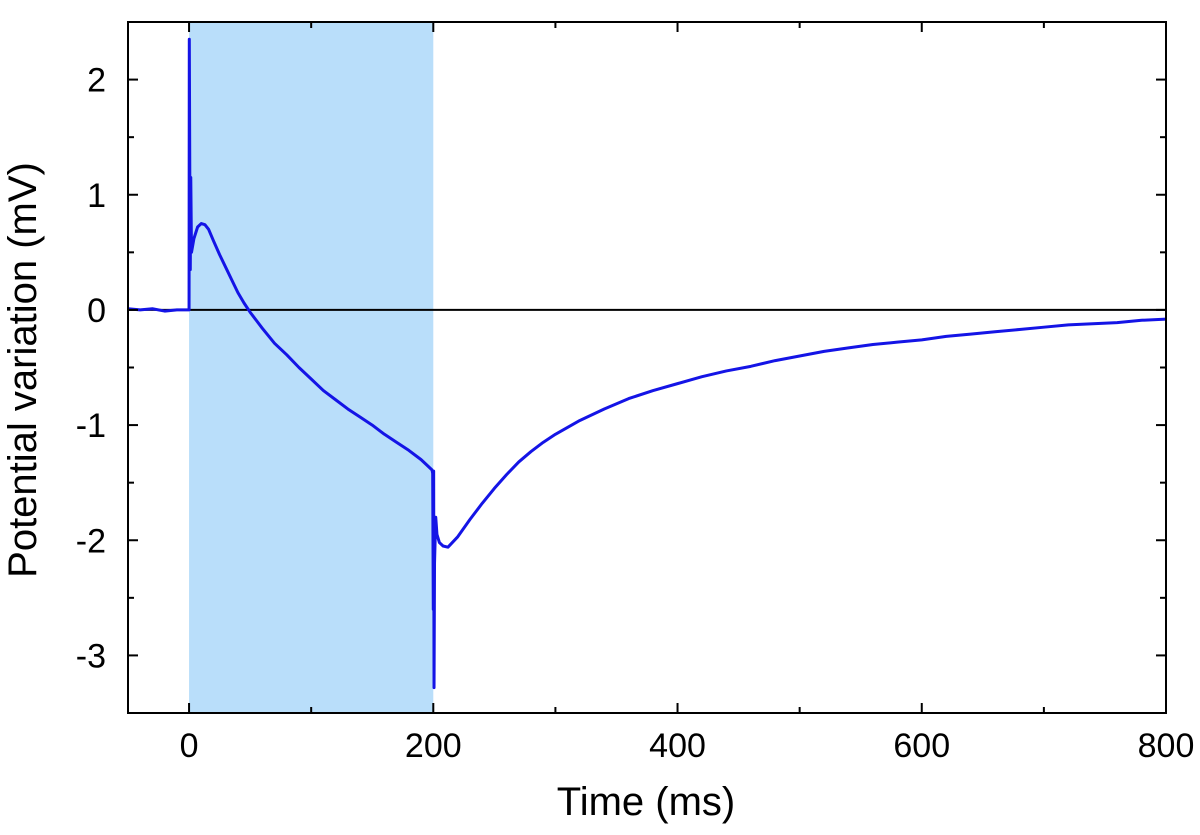  I want to click on x-tick-label: 400, so click(677, 746).